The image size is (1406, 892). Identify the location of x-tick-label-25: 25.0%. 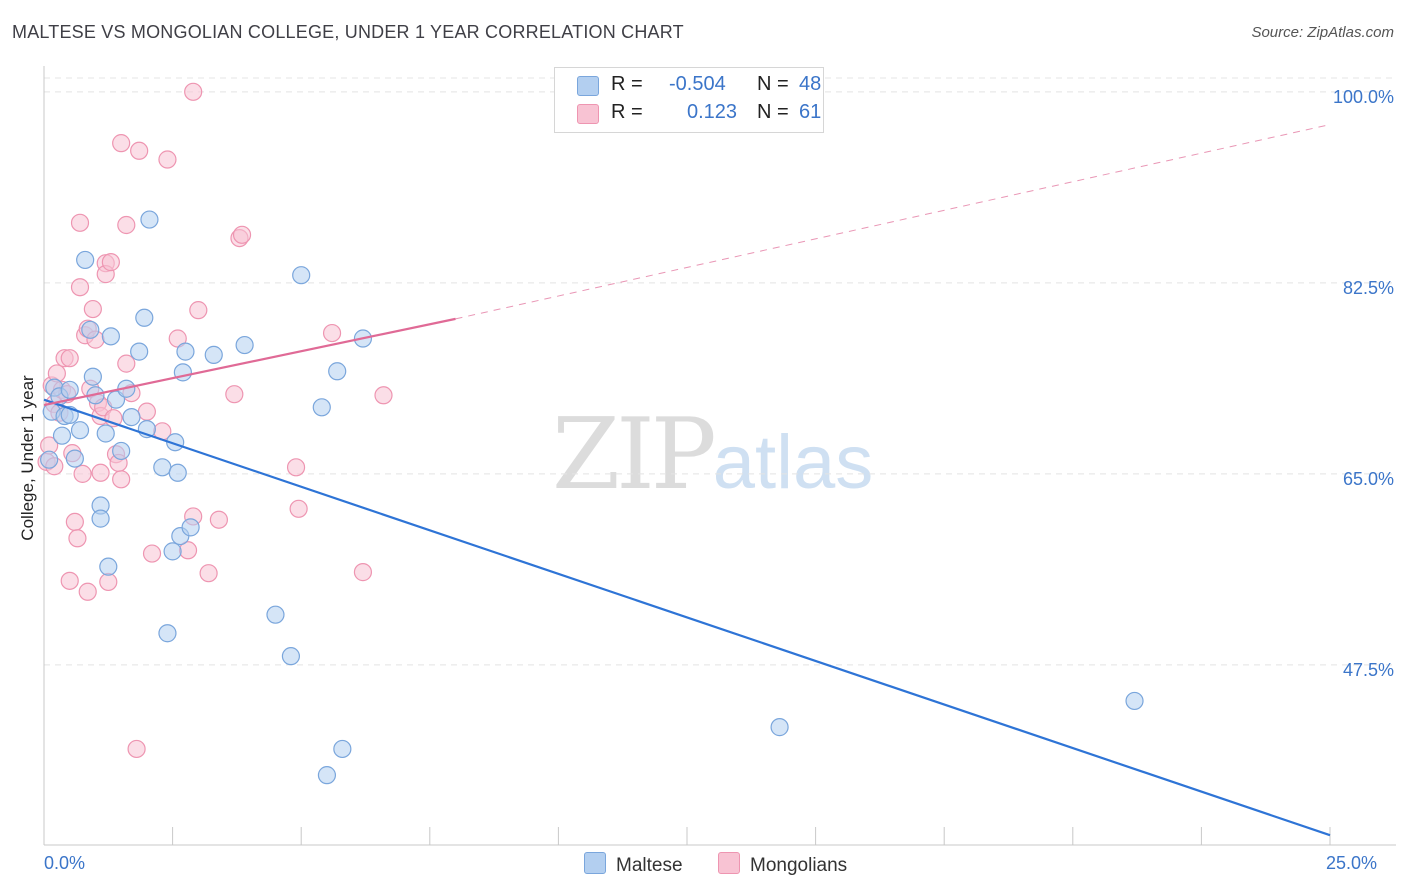
(1352, 863).